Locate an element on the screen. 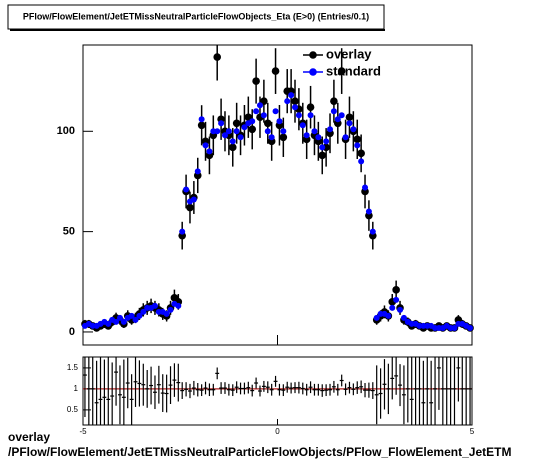 This screenshot has width=546, height=462. title-box is located at coordinates (196, 17).